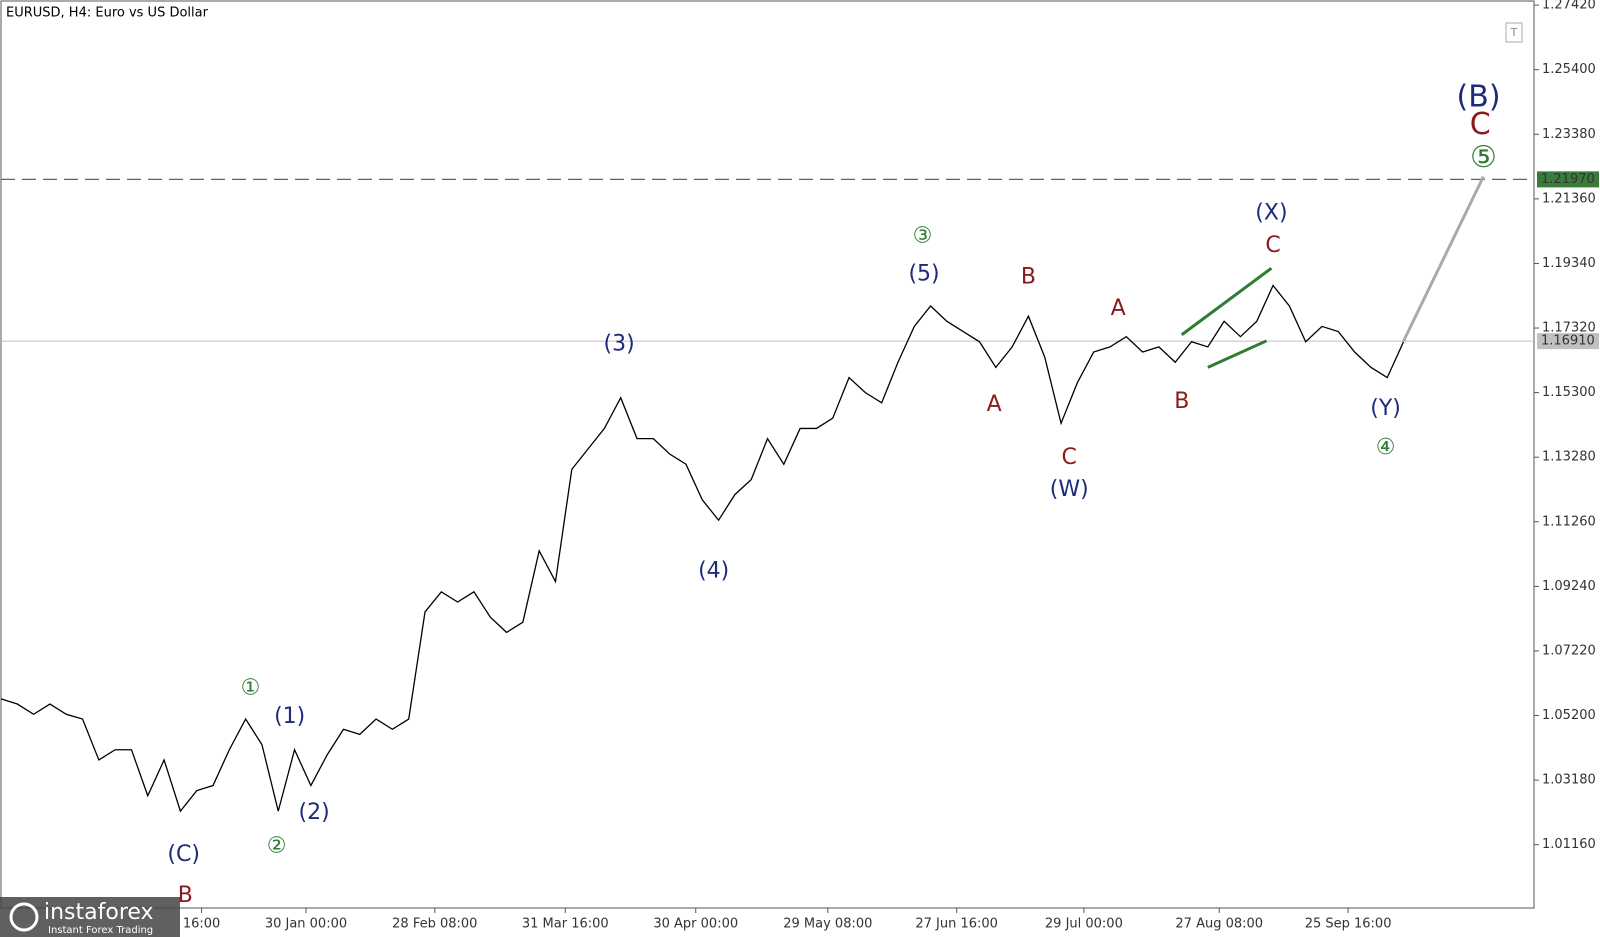 Image resolution: width=1600 pixels, height=937 pixels. I want to click on price-level-label: 1.21970, so click(1568, 179).